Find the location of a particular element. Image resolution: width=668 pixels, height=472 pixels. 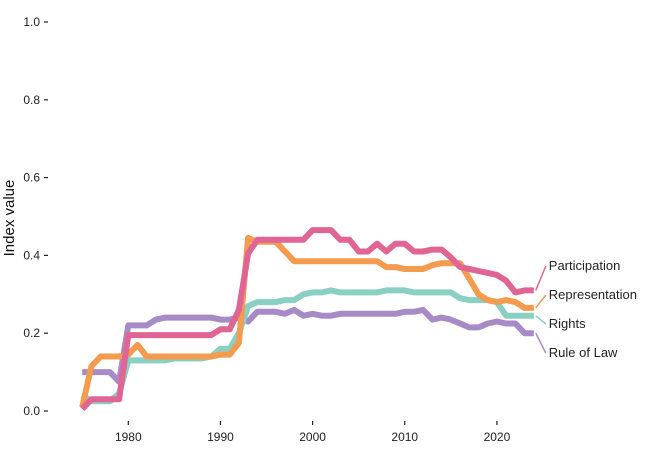

x-tick-label: 2010 is located at coordinates (404, 437).